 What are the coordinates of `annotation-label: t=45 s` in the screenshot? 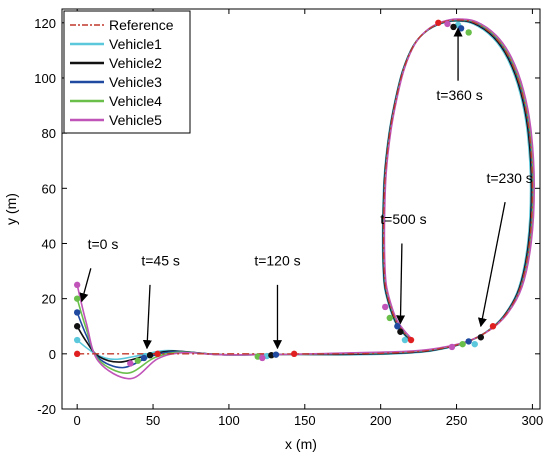 It's located at (160, 261).